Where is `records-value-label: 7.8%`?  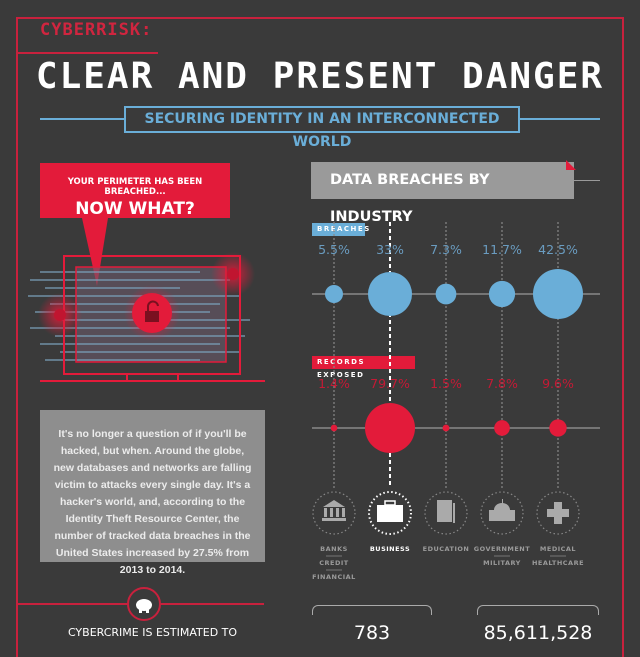
records-value-label: 7.8% is located at coordinates (502, 383).